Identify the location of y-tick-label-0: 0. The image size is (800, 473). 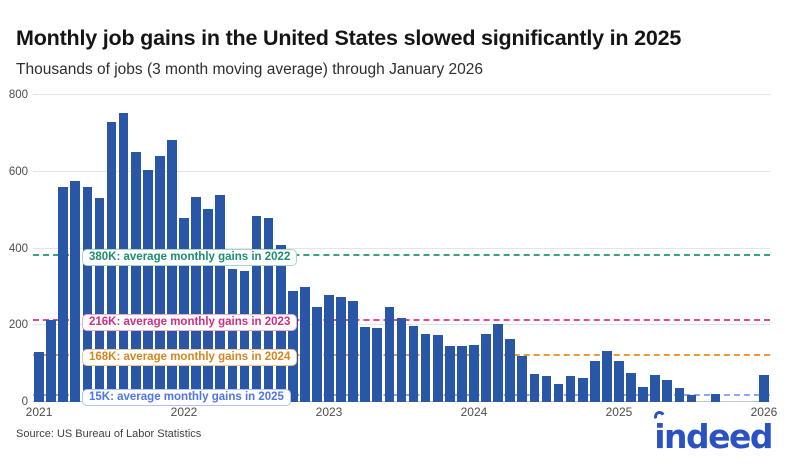
(24, 402).